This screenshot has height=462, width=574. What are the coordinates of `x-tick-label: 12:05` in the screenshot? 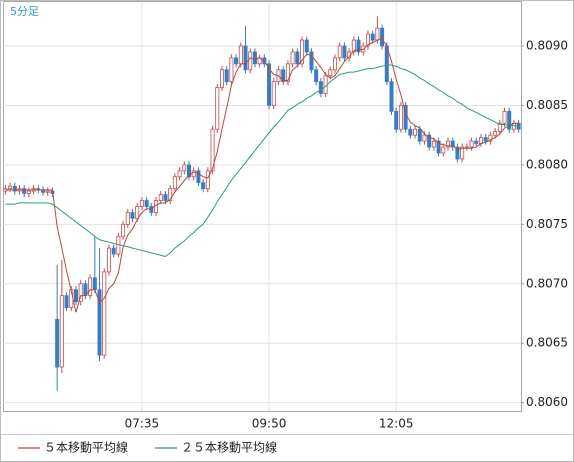 It's located at (396, 424).